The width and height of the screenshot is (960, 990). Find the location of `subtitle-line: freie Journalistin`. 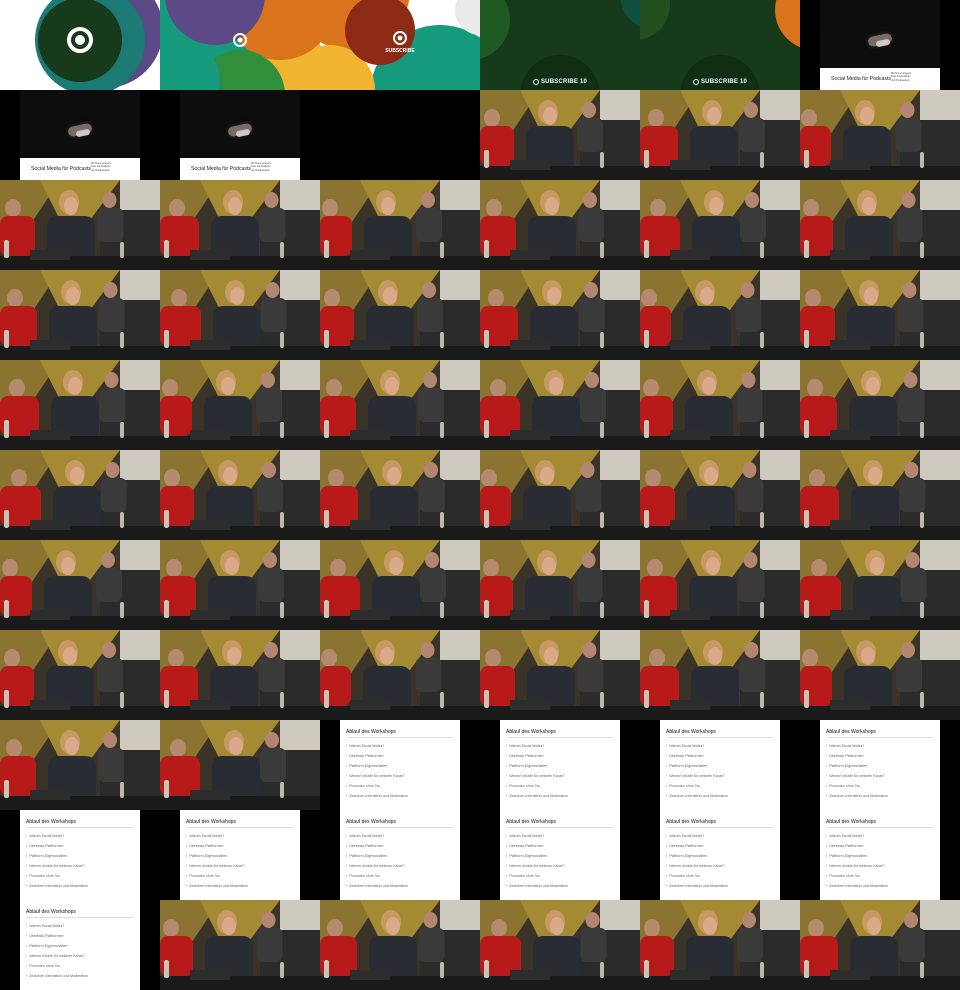

subtitle-line: freie Journalistin is located at coordinates (260, 167).